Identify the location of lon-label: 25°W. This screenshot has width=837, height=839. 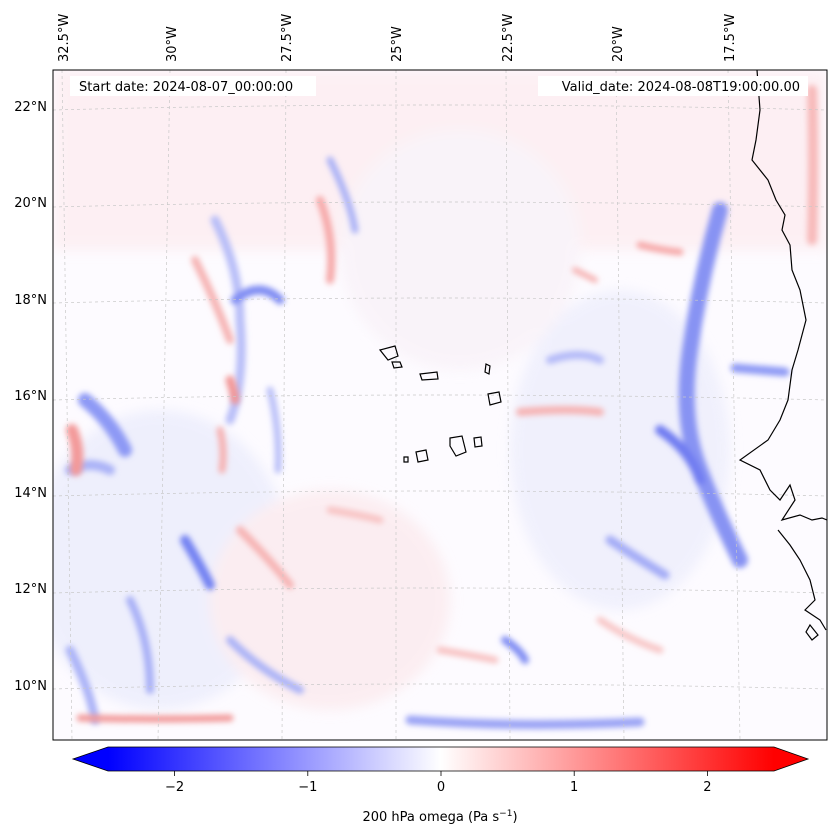
(397, 44).